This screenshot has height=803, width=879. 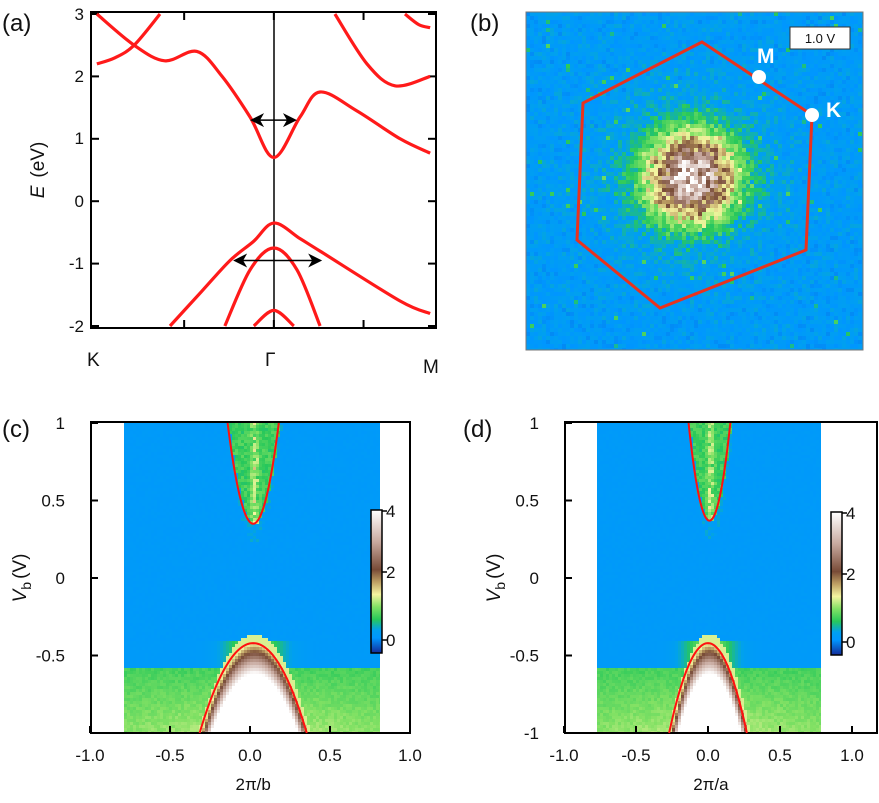 I want to click on panel-label-c: (c), so click(x=16, y=429).